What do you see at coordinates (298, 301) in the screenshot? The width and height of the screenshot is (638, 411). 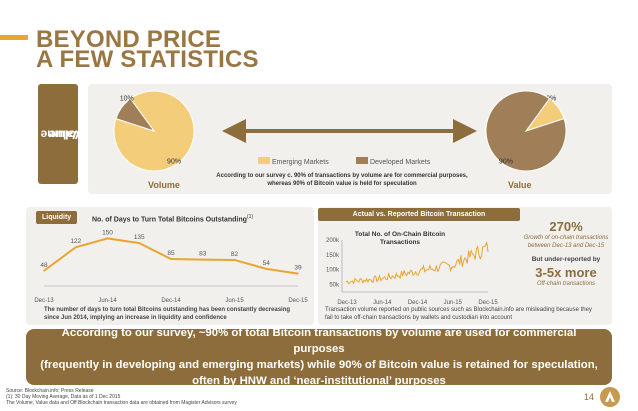 I see `liquidity-x-tick: Dec-15` at bounding box center [298, 301].